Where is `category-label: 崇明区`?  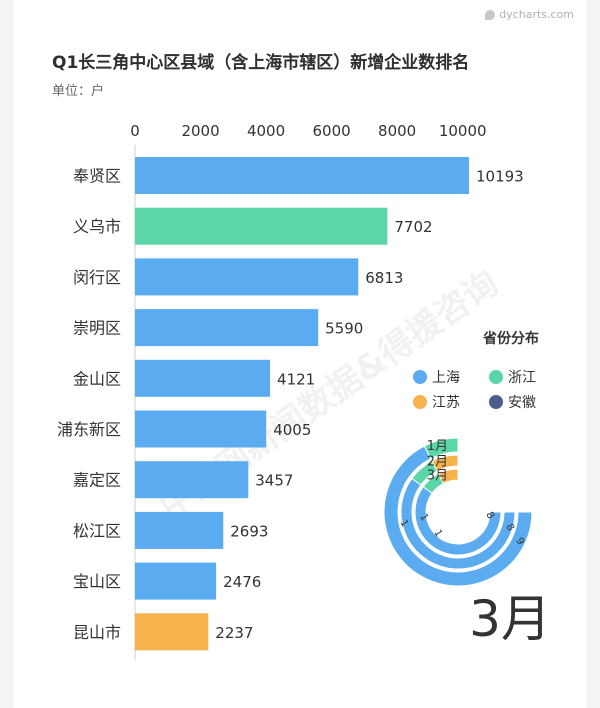
category-label: 崇明区 is located at coordinates (97, 328).